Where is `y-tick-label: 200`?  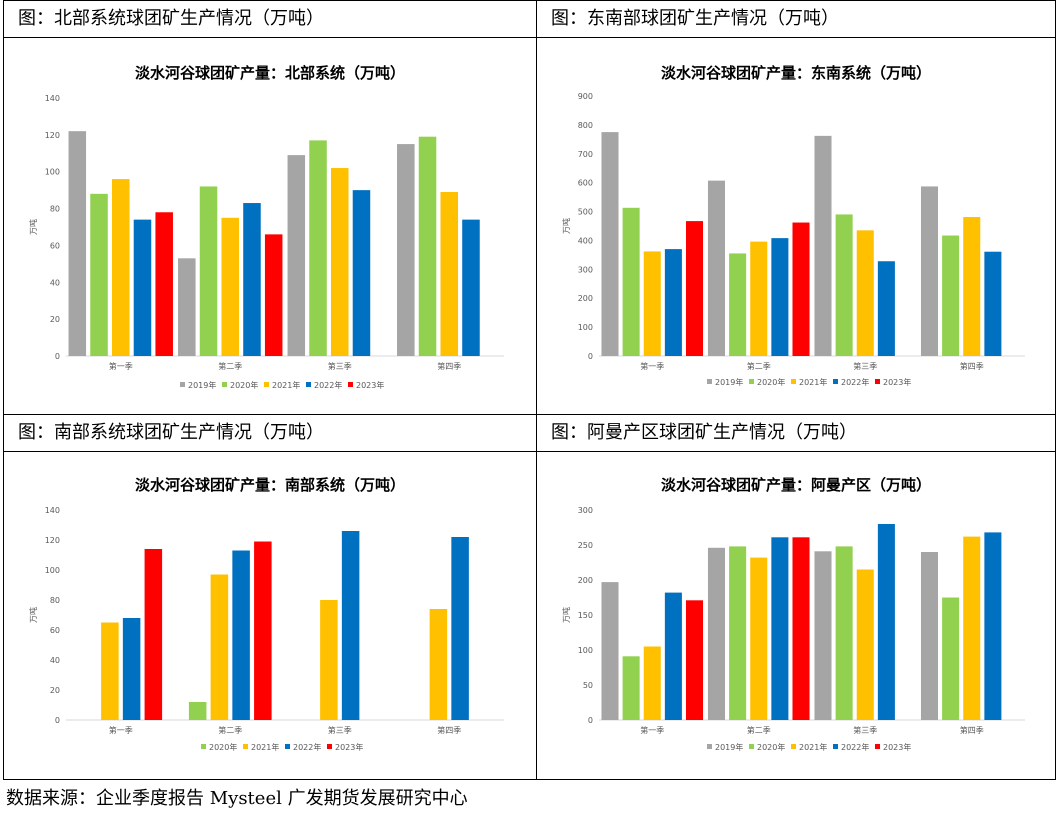 y-tick-label: 200 is located at coordinates (585, 580).